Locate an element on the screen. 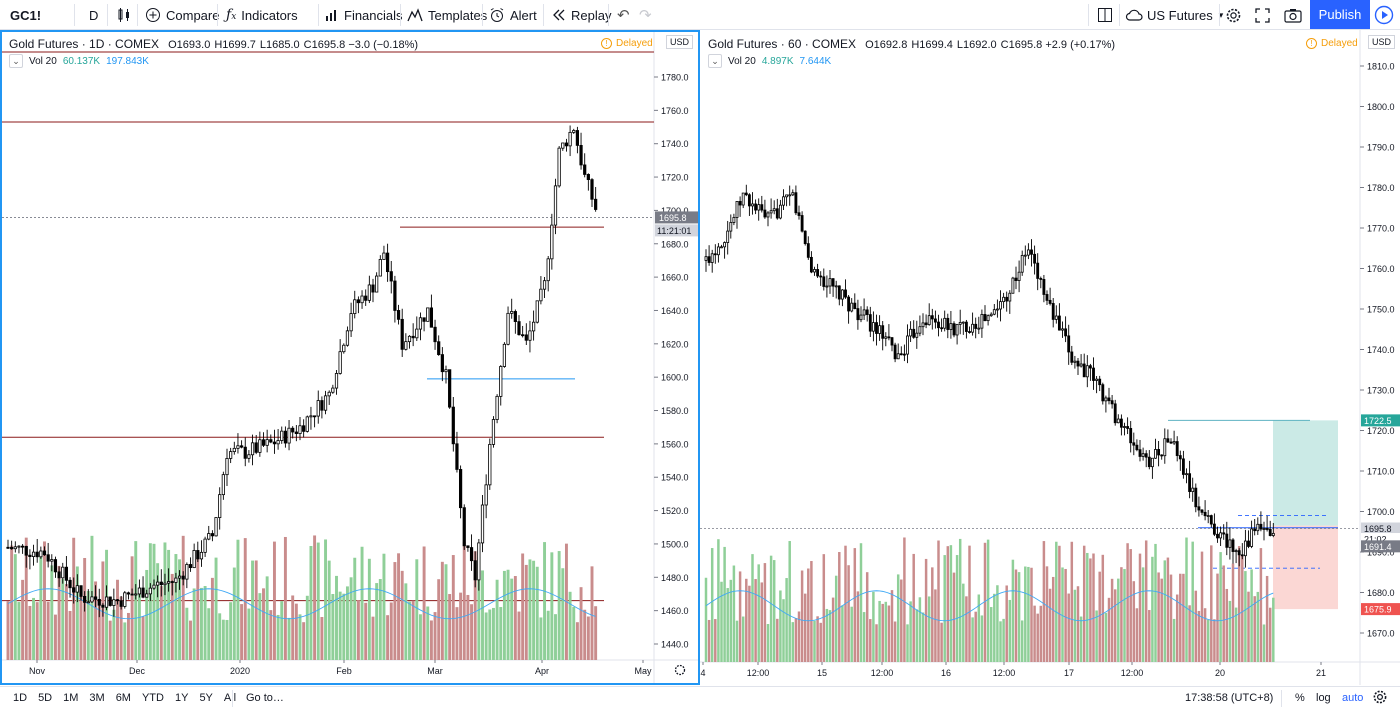  settings-button is located at coordinates (1233, 15).